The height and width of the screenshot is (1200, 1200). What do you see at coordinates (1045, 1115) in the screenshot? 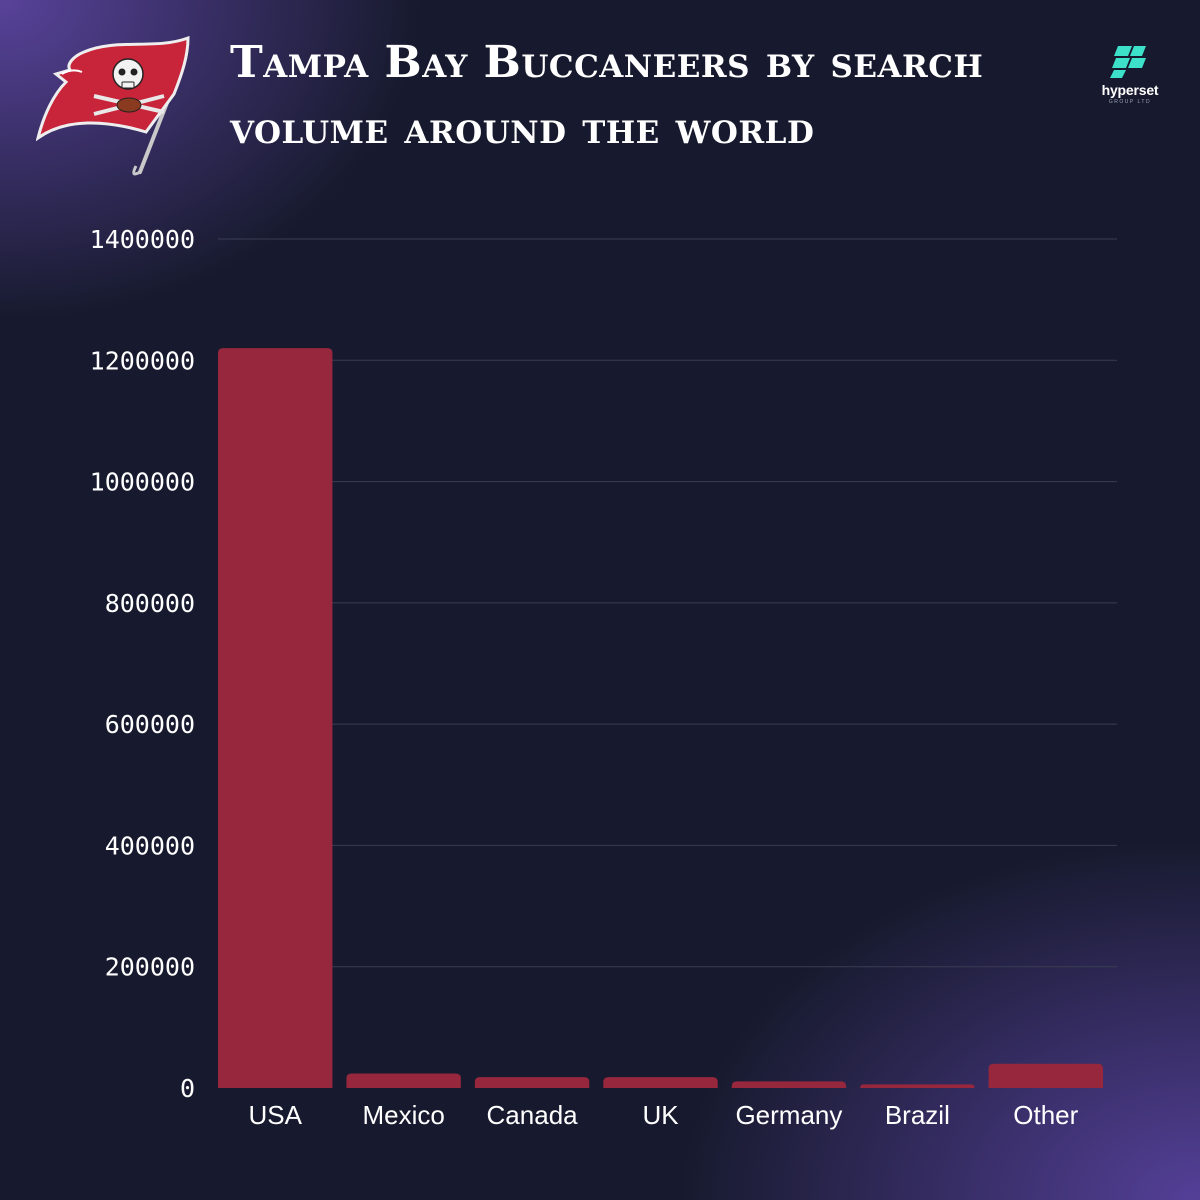
I see `x-tick-label: Other` at bounding box center [1045, 1115].